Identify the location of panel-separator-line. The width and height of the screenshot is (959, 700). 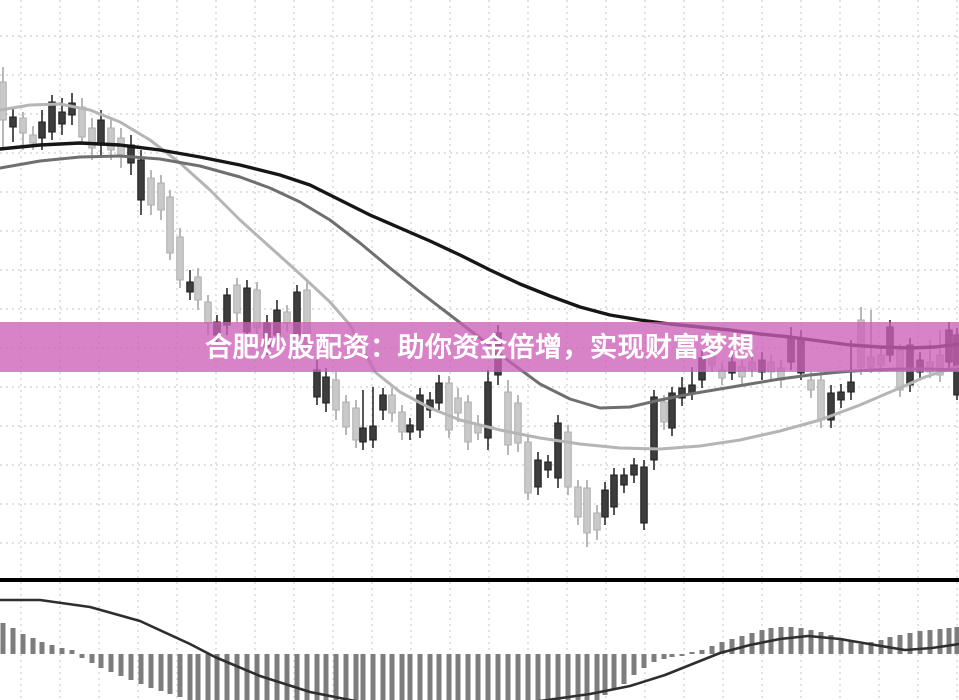
(479, 580).